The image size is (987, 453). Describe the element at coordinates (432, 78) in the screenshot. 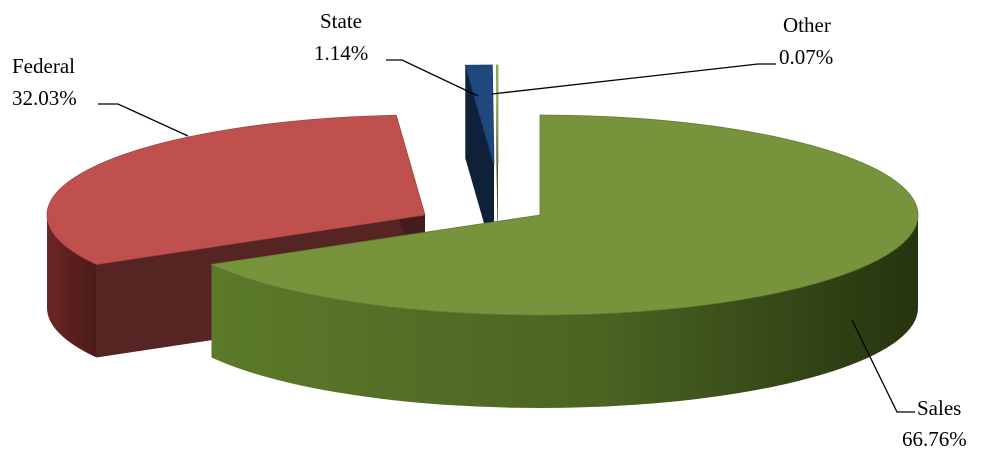

I see `leader-line-state` at that location.